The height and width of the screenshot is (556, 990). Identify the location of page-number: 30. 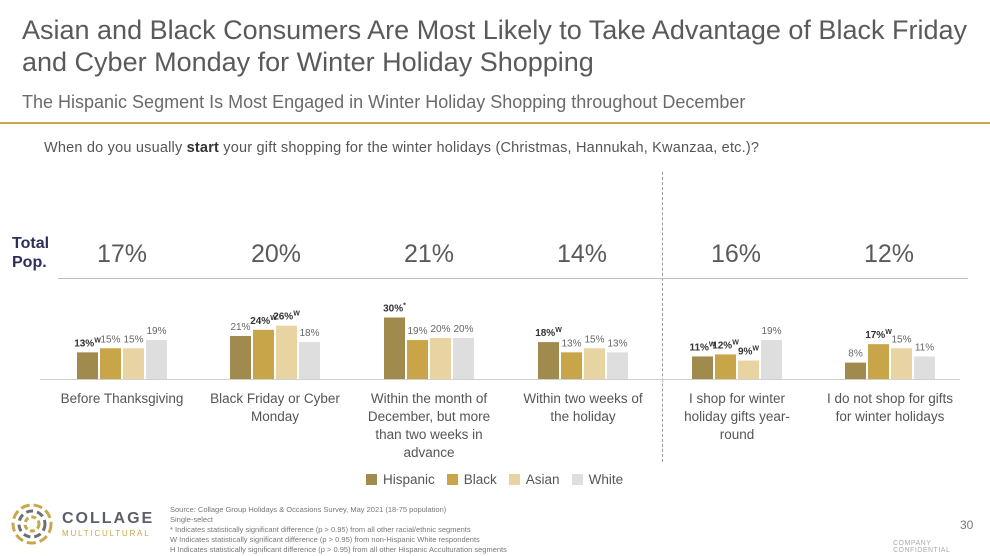
(967, 525).